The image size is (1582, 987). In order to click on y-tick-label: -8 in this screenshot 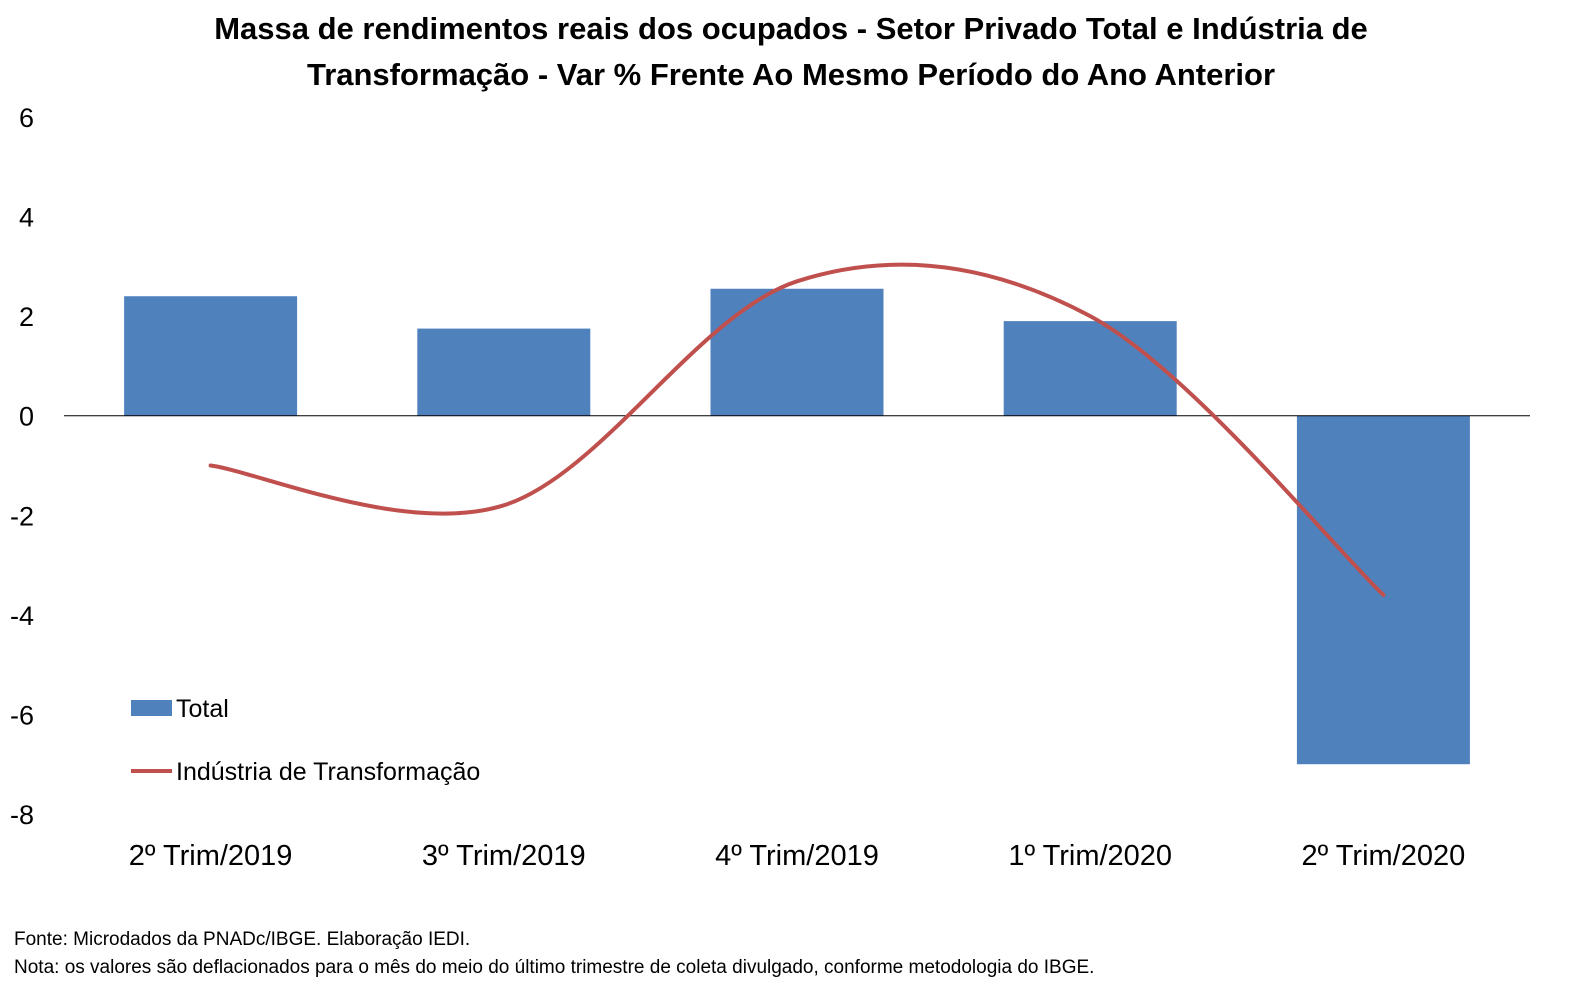, I will do `click(22, 815)`.